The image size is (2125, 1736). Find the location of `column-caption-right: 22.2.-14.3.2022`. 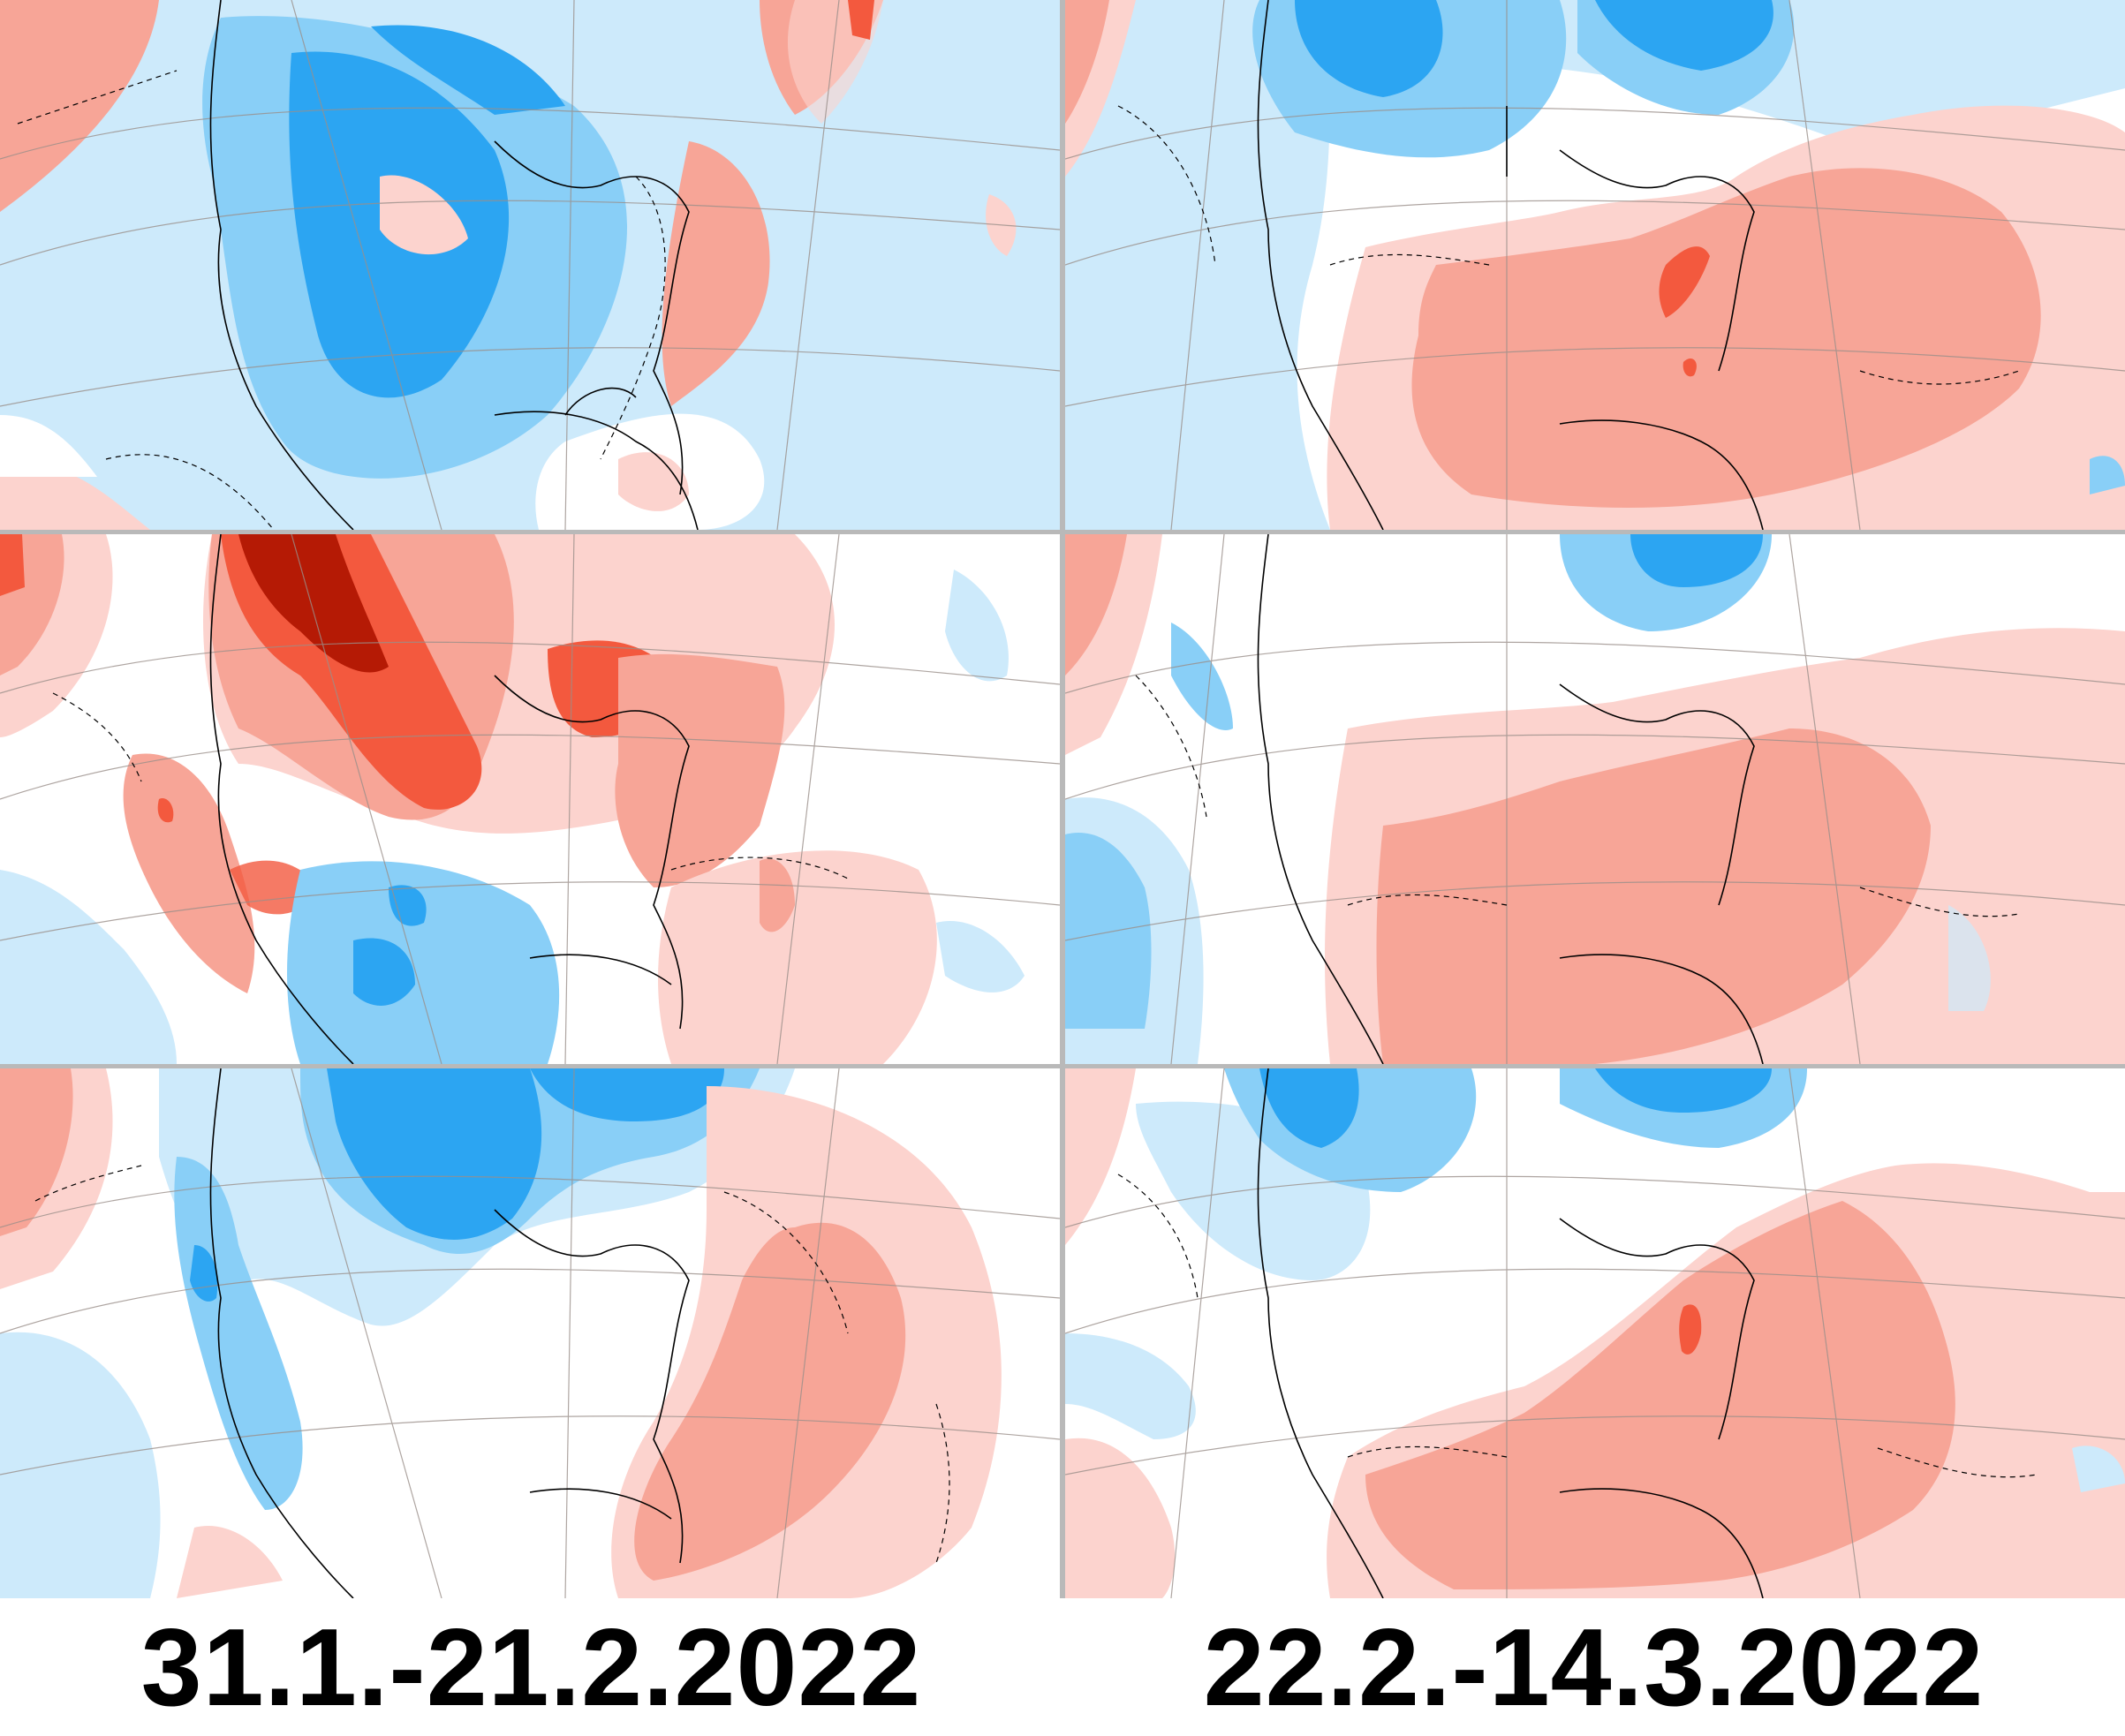

column-caption-right: 22.2.-14.3.2022 is located at coordinates (1594, 1668).